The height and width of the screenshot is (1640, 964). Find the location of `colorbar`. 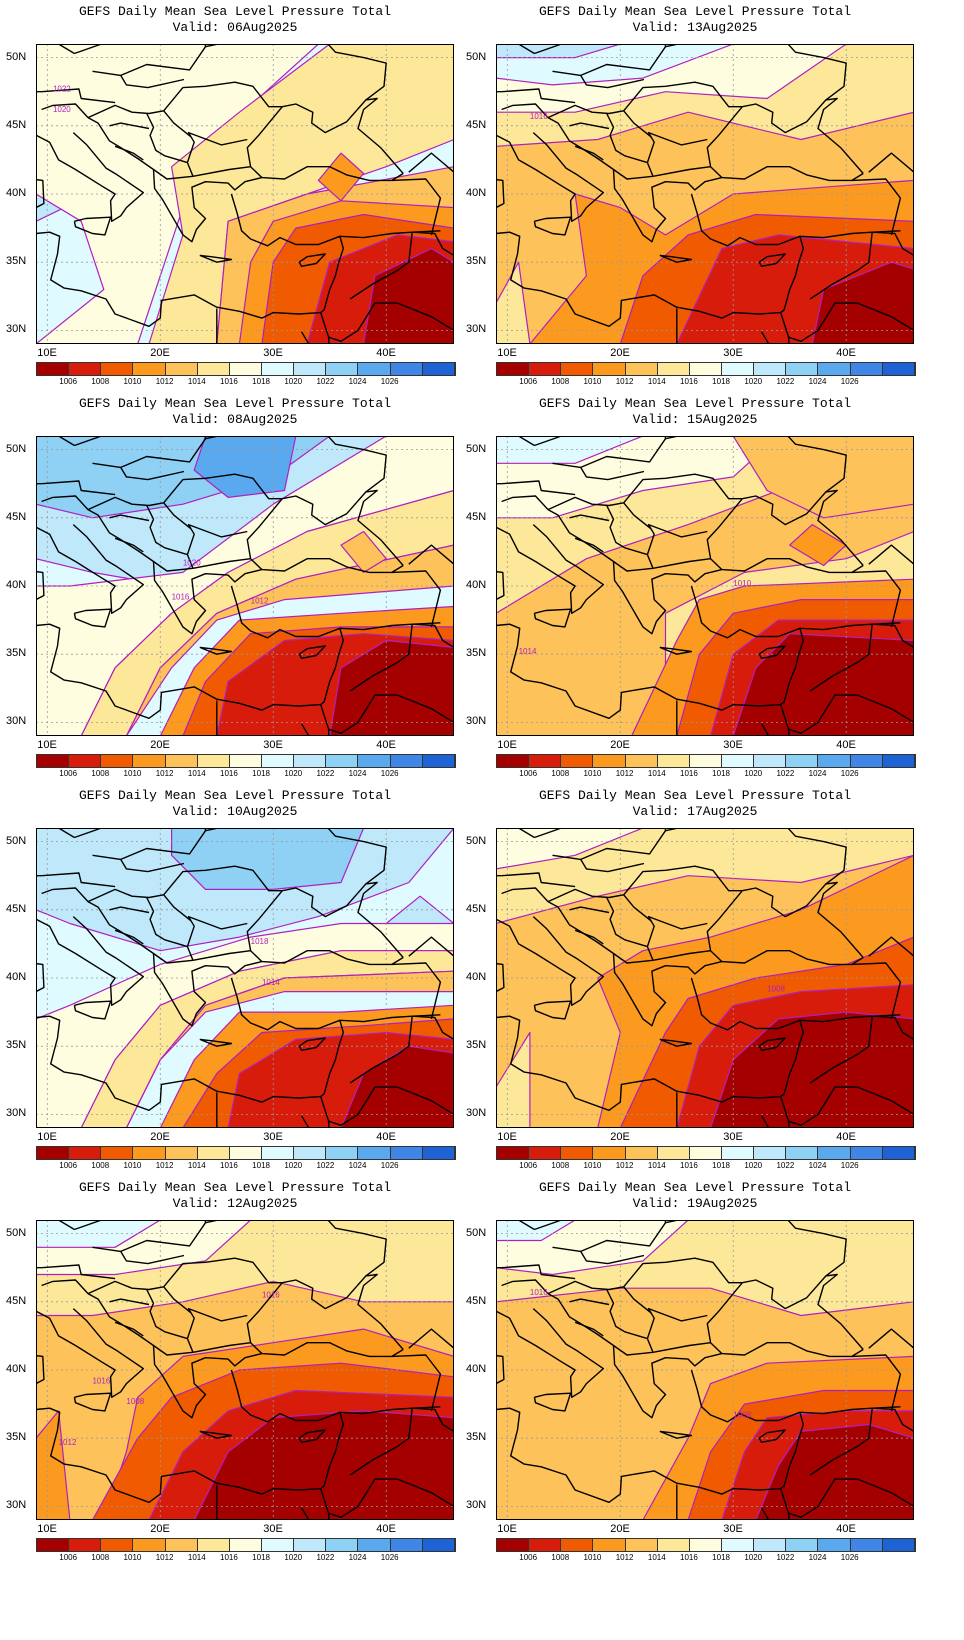

colorbar is located at coordinates (706, 1153).